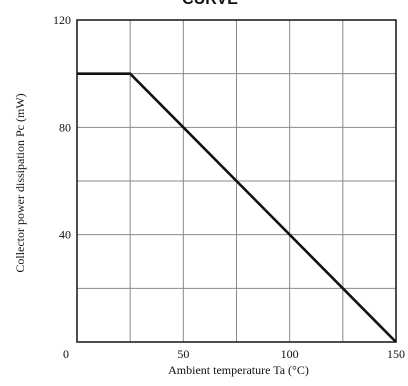 The width and height of the screenshot is (408, 386). I want to click on y-axis-label: Collector power dissipation Pc (mW), so click(20, 182).